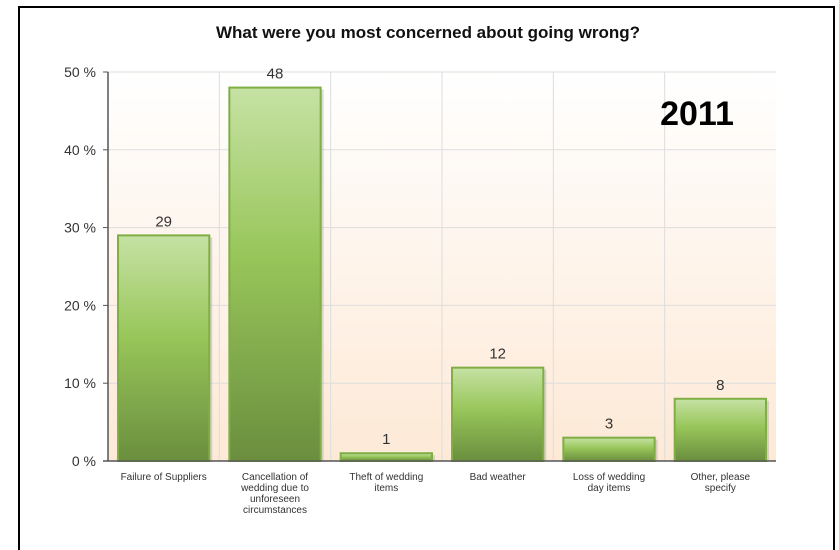 This screenshot has height=550, width=839. What do you see at coordinates (275, 510) in the screenshot?
I see `x-category-label-line: circumstances` at bounding box center [275, 510].